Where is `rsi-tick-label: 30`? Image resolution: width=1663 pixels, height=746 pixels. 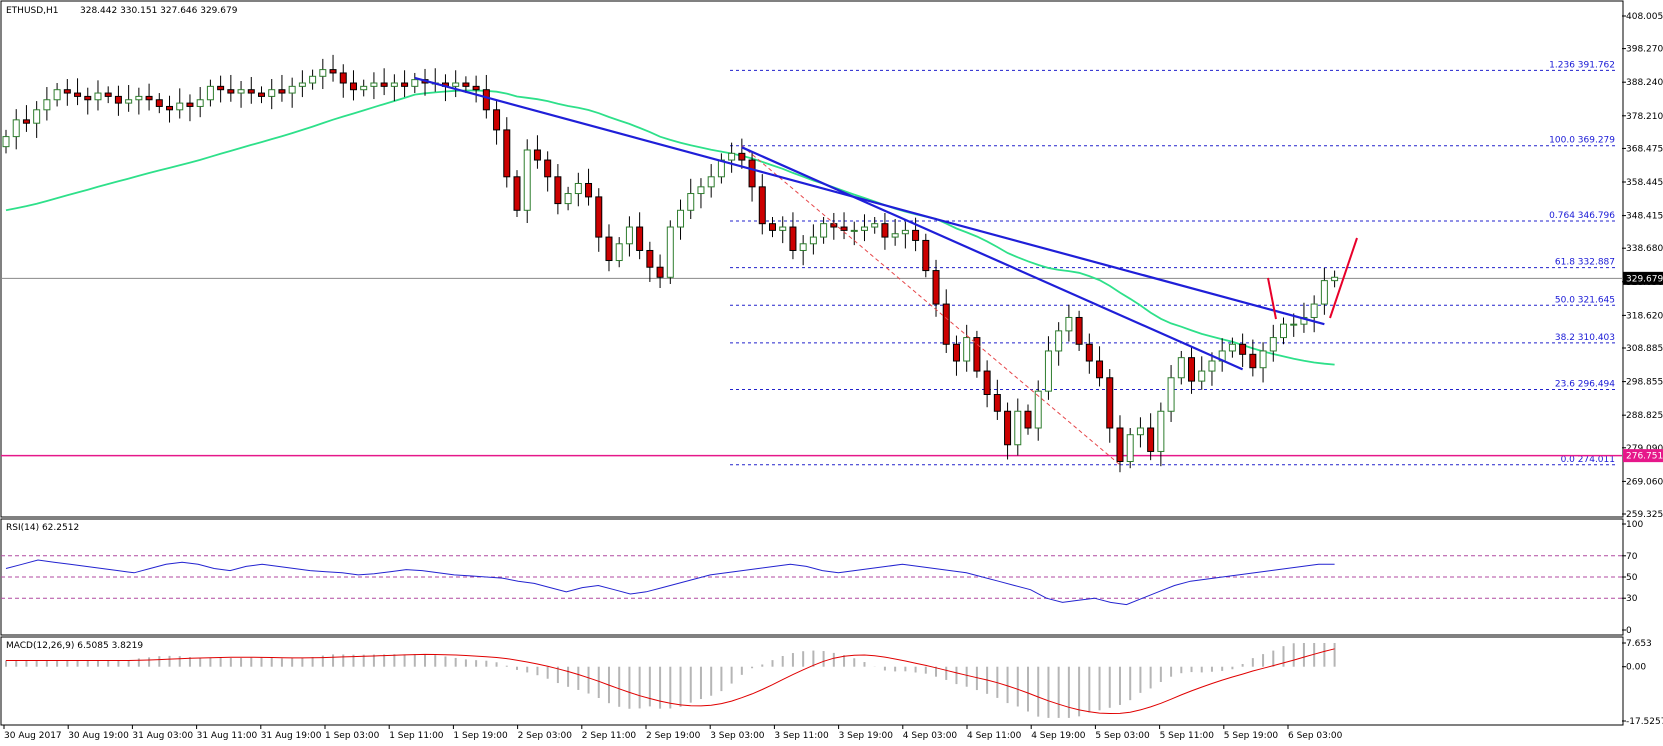 rsi-tick-label: 30 is located at coordinates (1632, 599).